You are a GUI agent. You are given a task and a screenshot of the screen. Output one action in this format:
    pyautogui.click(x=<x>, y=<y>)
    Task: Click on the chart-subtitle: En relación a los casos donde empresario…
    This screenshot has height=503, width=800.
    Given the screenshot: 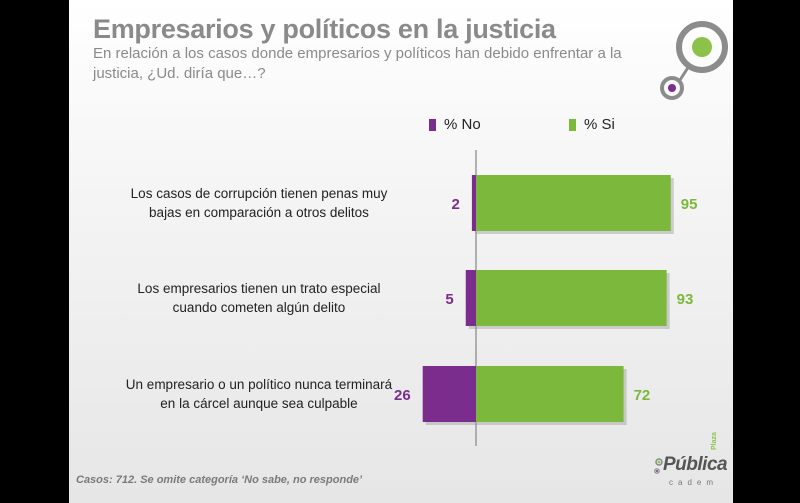 What is the action you would take?
    pyautogui.click(x=357, y=63)
    